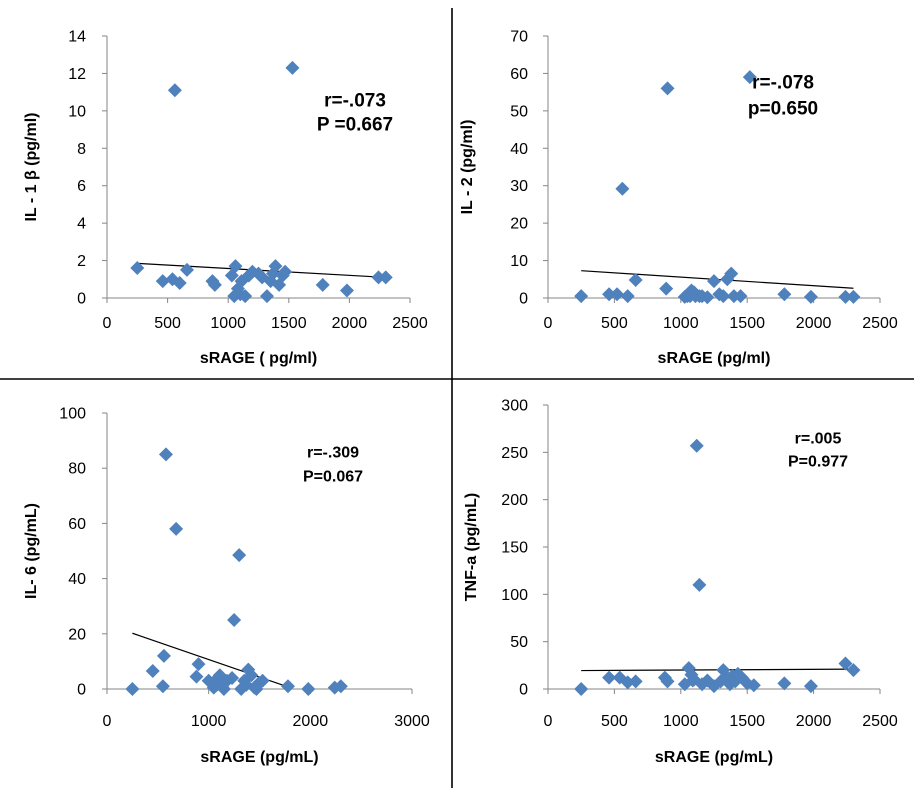 This screenshot has width=914, height=788. I want to click on y-tick-label: 50, so click(519, 642).